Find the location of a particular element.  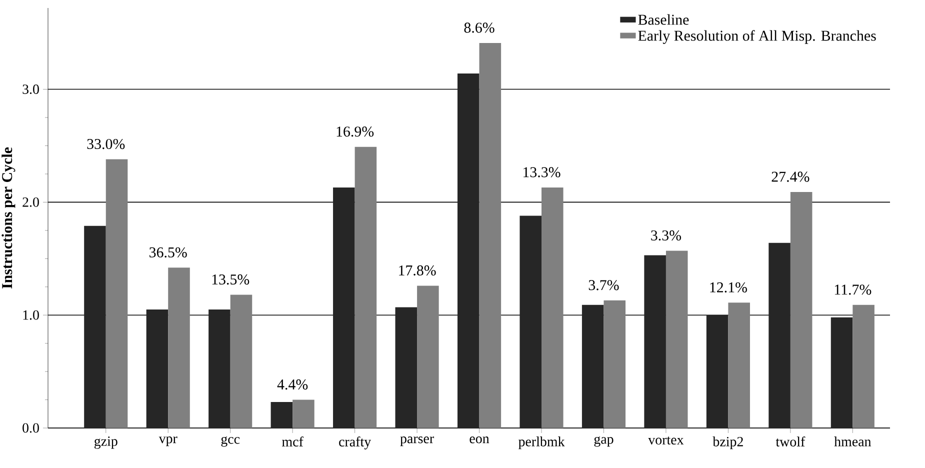

x-tick-label: vpr is located at coordinates (168, 441).